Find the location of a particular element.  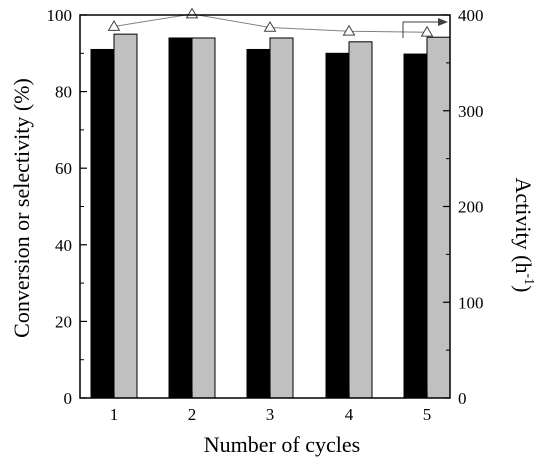

x-tick-label: 5 is located at coordinates (427, 414).